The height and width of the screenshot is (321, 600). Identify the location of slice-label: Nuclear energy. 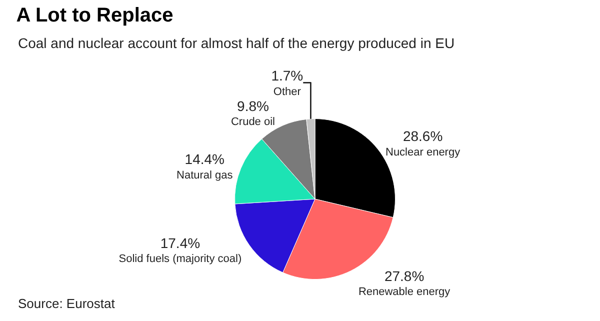
(423, 152).